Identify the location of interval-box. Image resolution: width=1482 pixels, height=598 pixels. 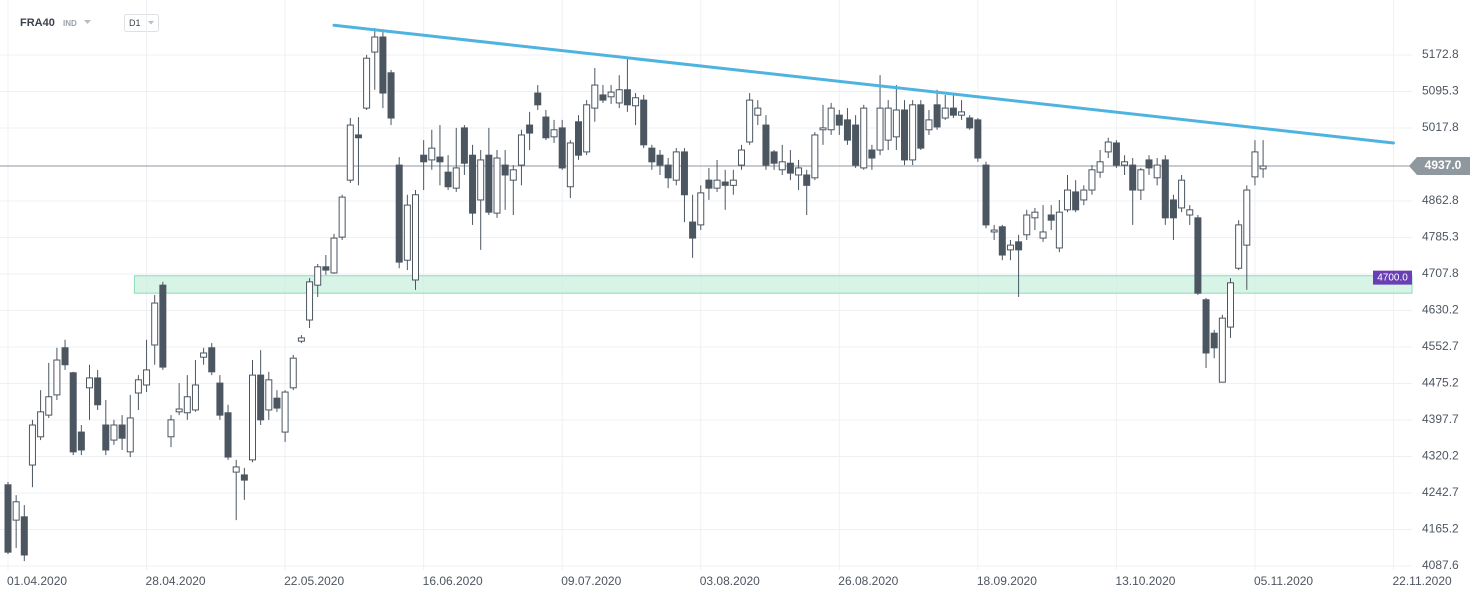
(141, 23).